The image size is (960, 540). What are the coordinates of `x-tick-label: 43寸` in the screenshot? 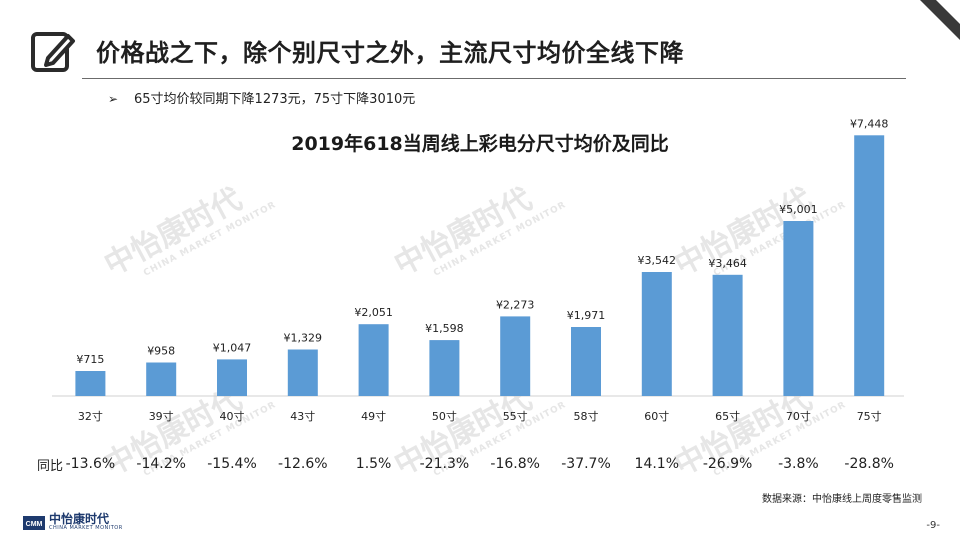 It's located at (302, 416).